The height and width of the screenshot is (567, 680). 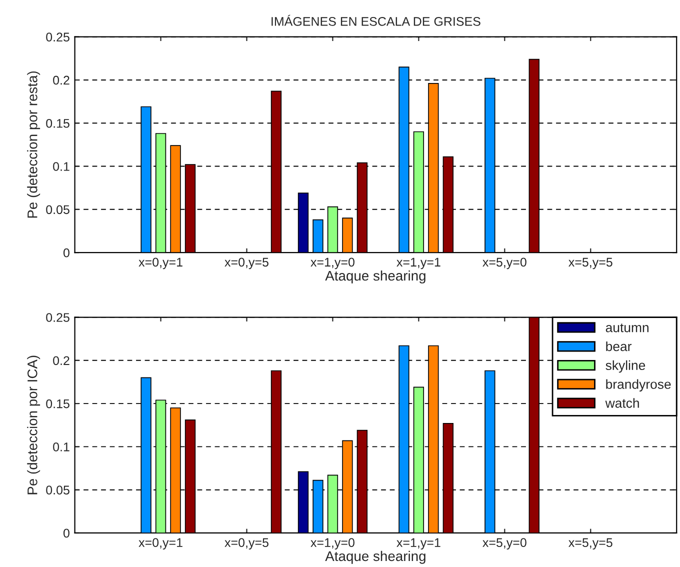 I want to click on chart-title: IMÁGENES EN ESCALA DE GRISES, so click(x=376, y=20).